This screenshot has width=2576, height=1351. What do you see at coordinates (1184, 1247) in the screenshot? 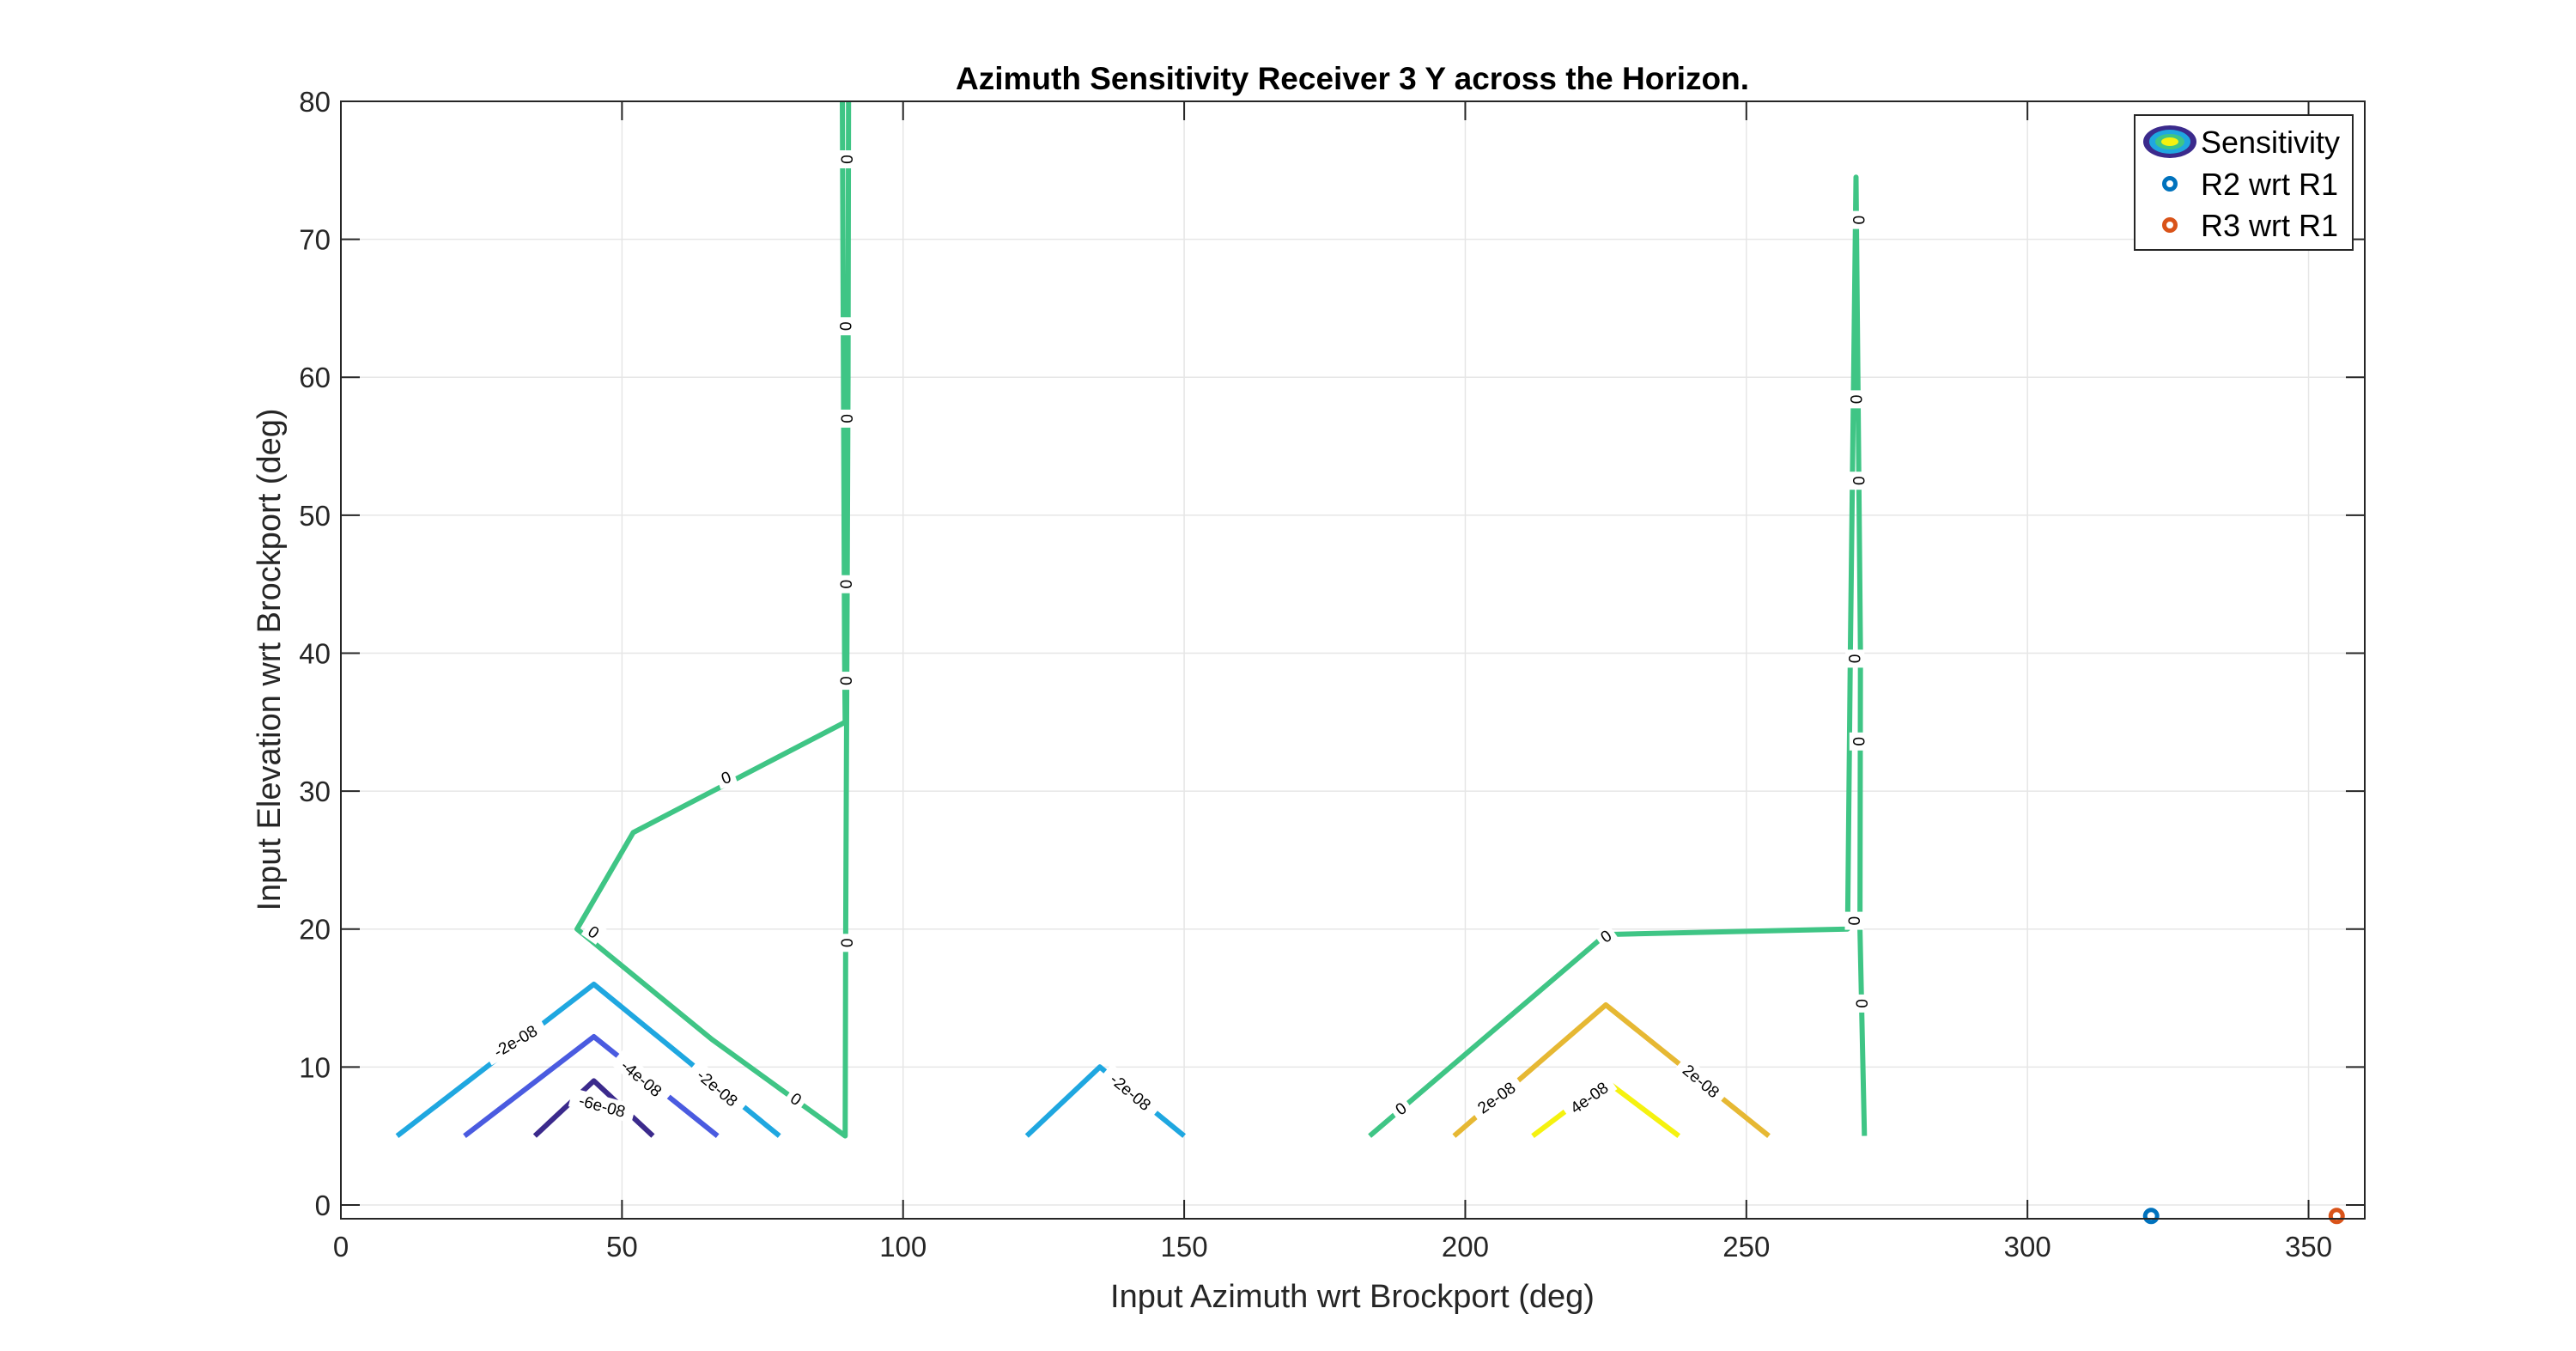
I see `x-tick-label: 150` at bounding box center [1184, 1247].